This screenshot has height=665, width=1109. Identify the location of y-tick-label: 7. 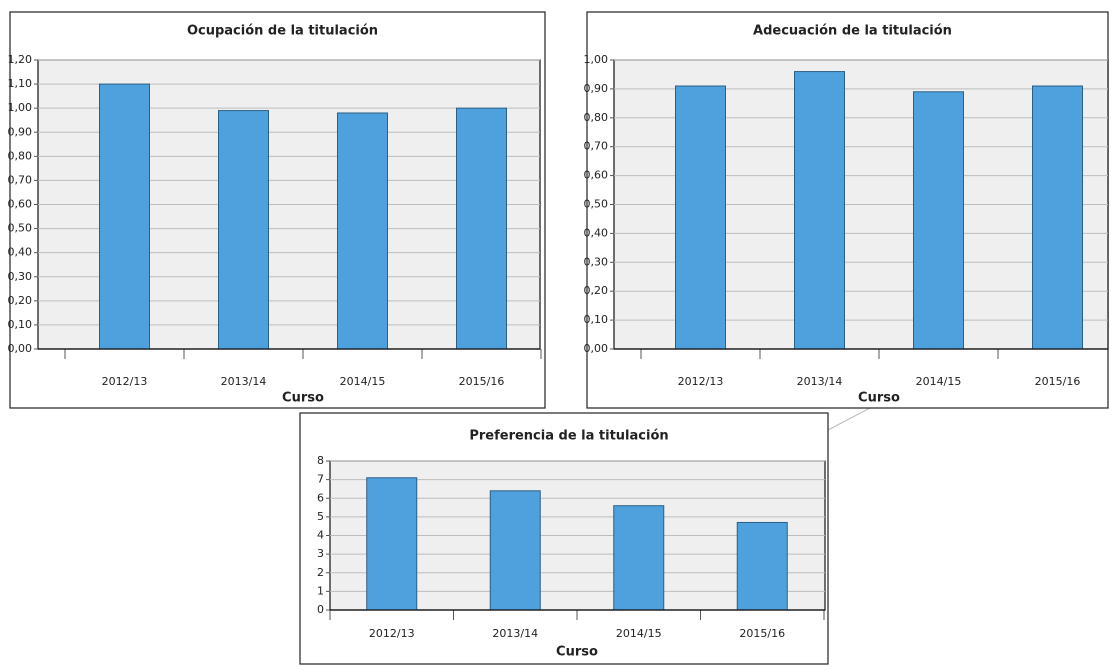
(320, 479).